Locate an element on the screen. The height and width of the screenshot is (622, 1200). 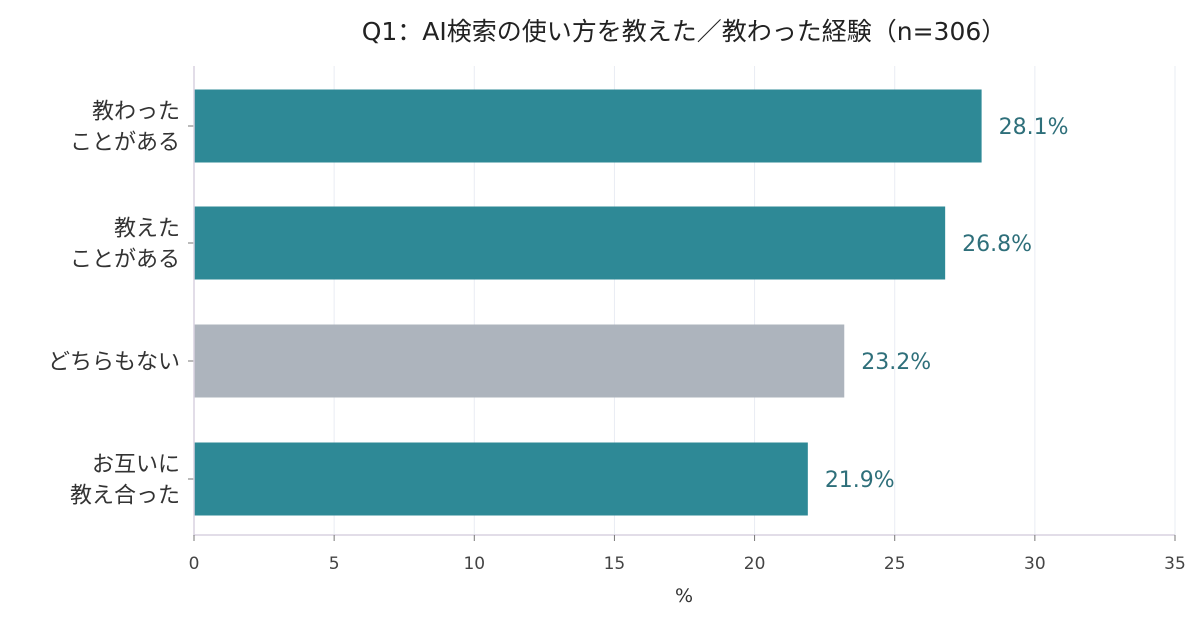
x-tick-label: 25 is located at coordinates (895, 564).